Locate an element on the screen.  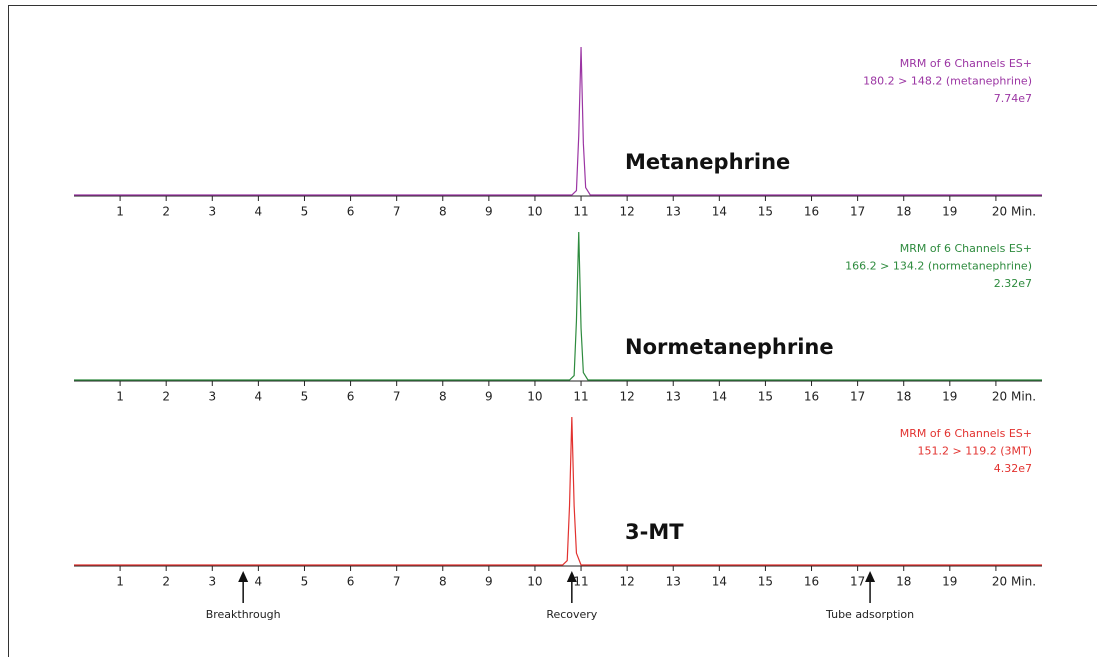
channel-label: 2.32e7 is located at coordinates (1013, 283).